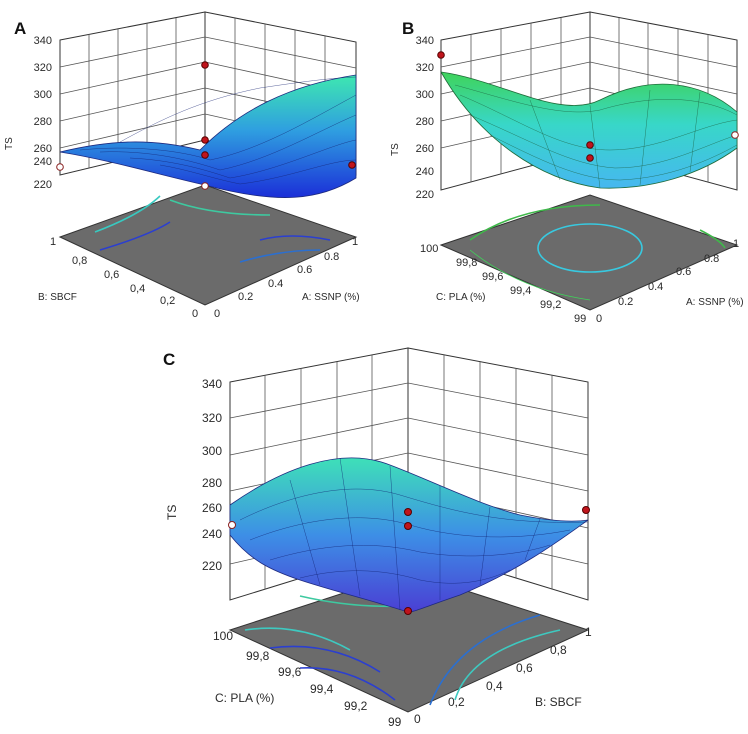  What do you see at coordinates (425, 118) in the screenshot?
I see `panel-b-z-ticks: 340 320 300 280 260 240 220` at bounding box center [425, 118].